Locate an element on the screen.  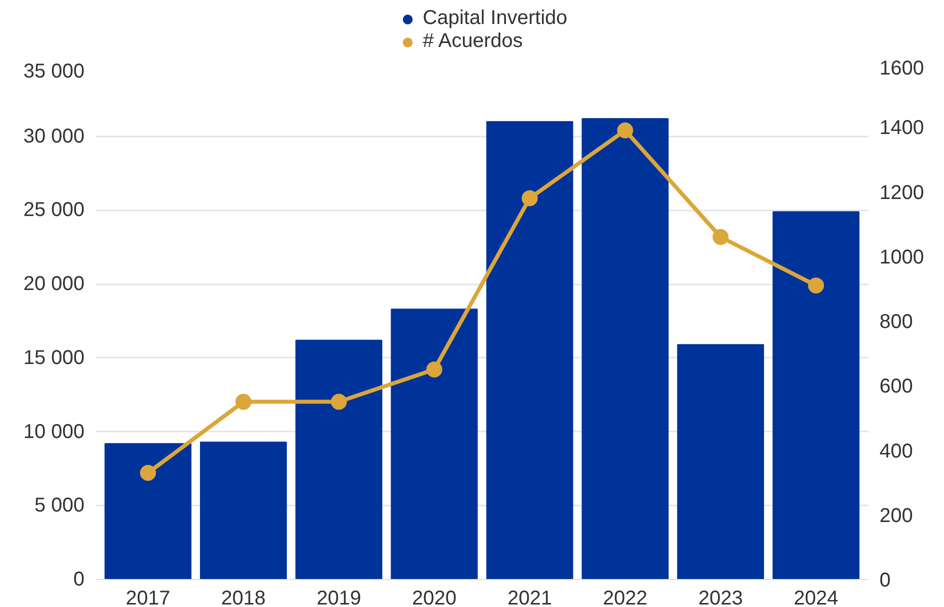
y-tick-label: 30 000 is located at coordinates (53, 136).